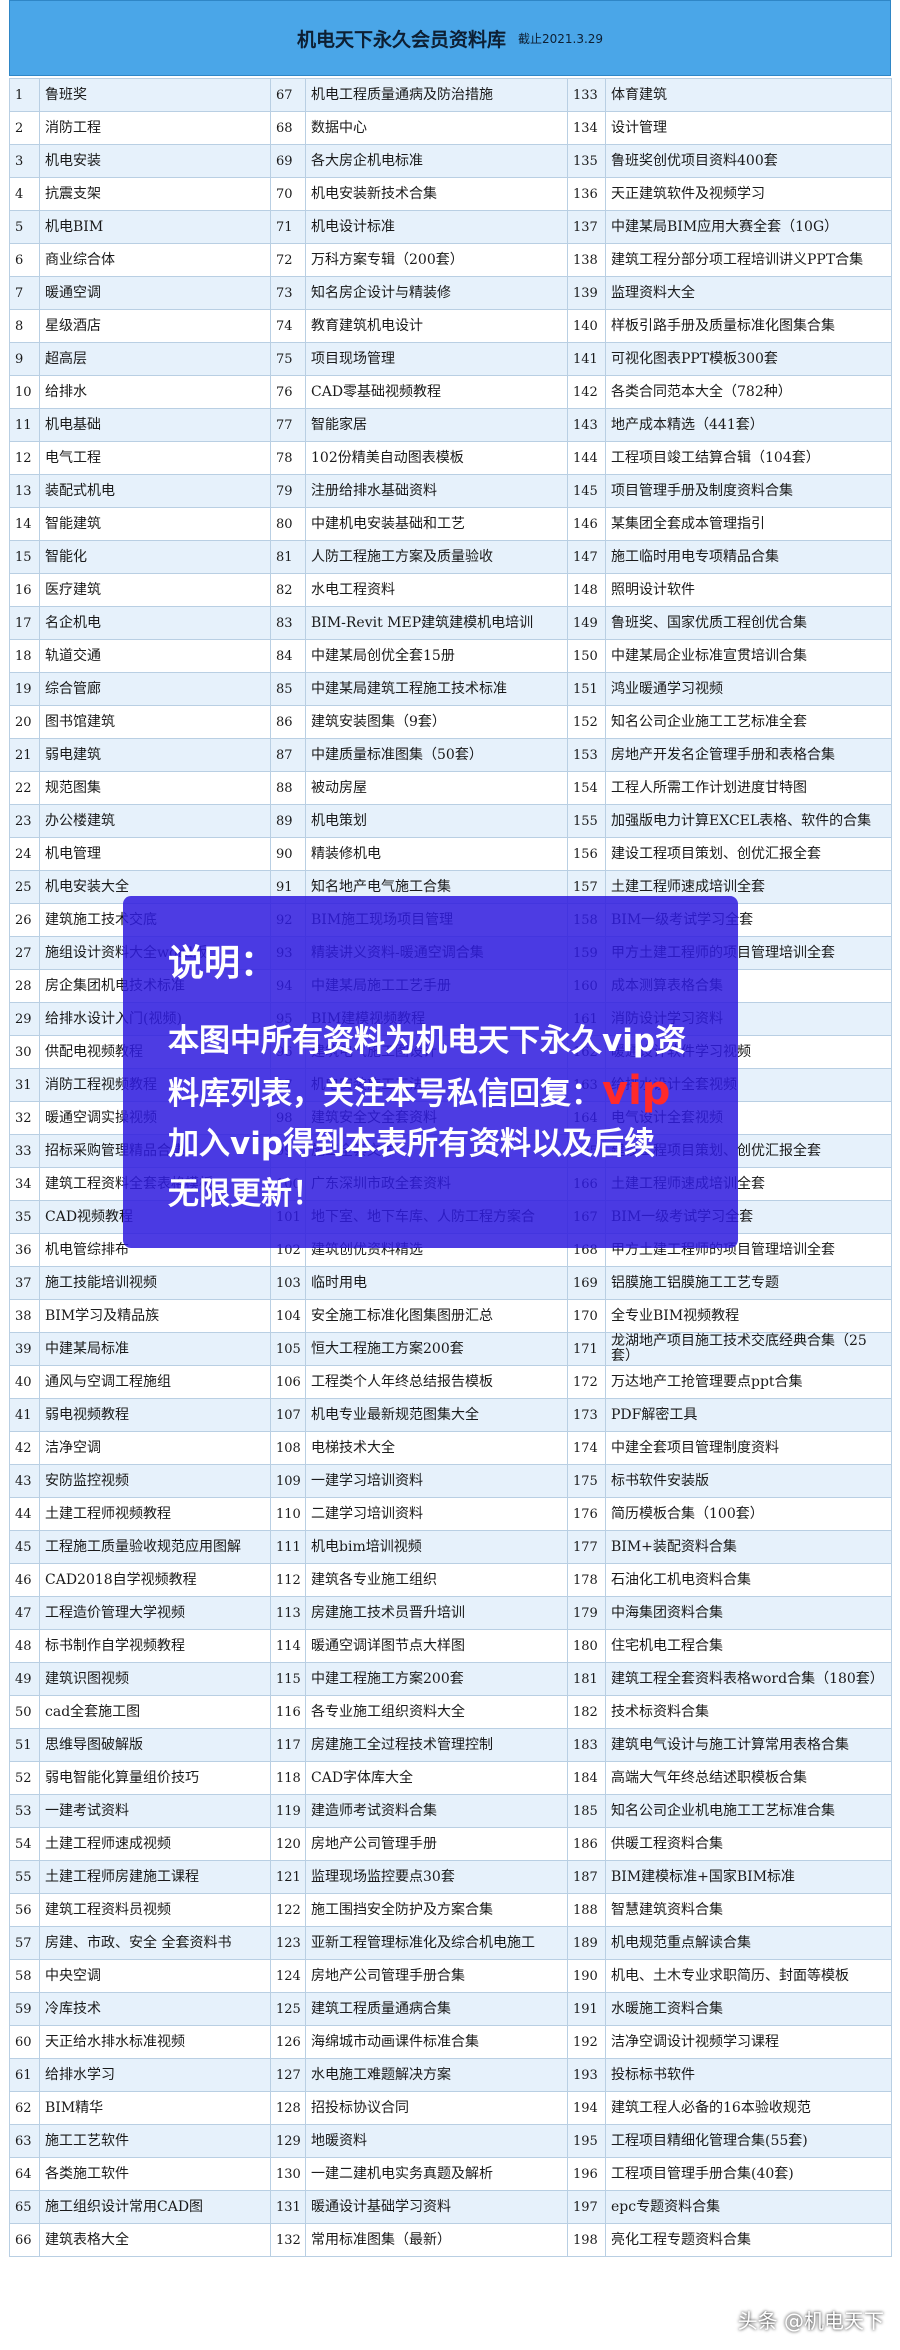 The image size is (900, 2350). Describe the element at coordinates (450, 161) in the screenshot. I see `table-row: 3 机电安装 69 各大房企机电标准 135 鲁班奖创优项目资料400套` at that location.